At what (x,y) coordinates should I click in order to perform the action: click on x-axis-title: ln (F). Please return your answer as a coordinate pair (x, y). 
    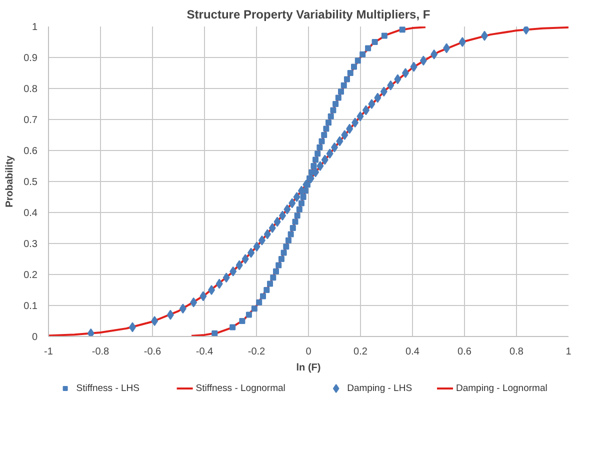
    Looking at the image, I should click on (308, 368).